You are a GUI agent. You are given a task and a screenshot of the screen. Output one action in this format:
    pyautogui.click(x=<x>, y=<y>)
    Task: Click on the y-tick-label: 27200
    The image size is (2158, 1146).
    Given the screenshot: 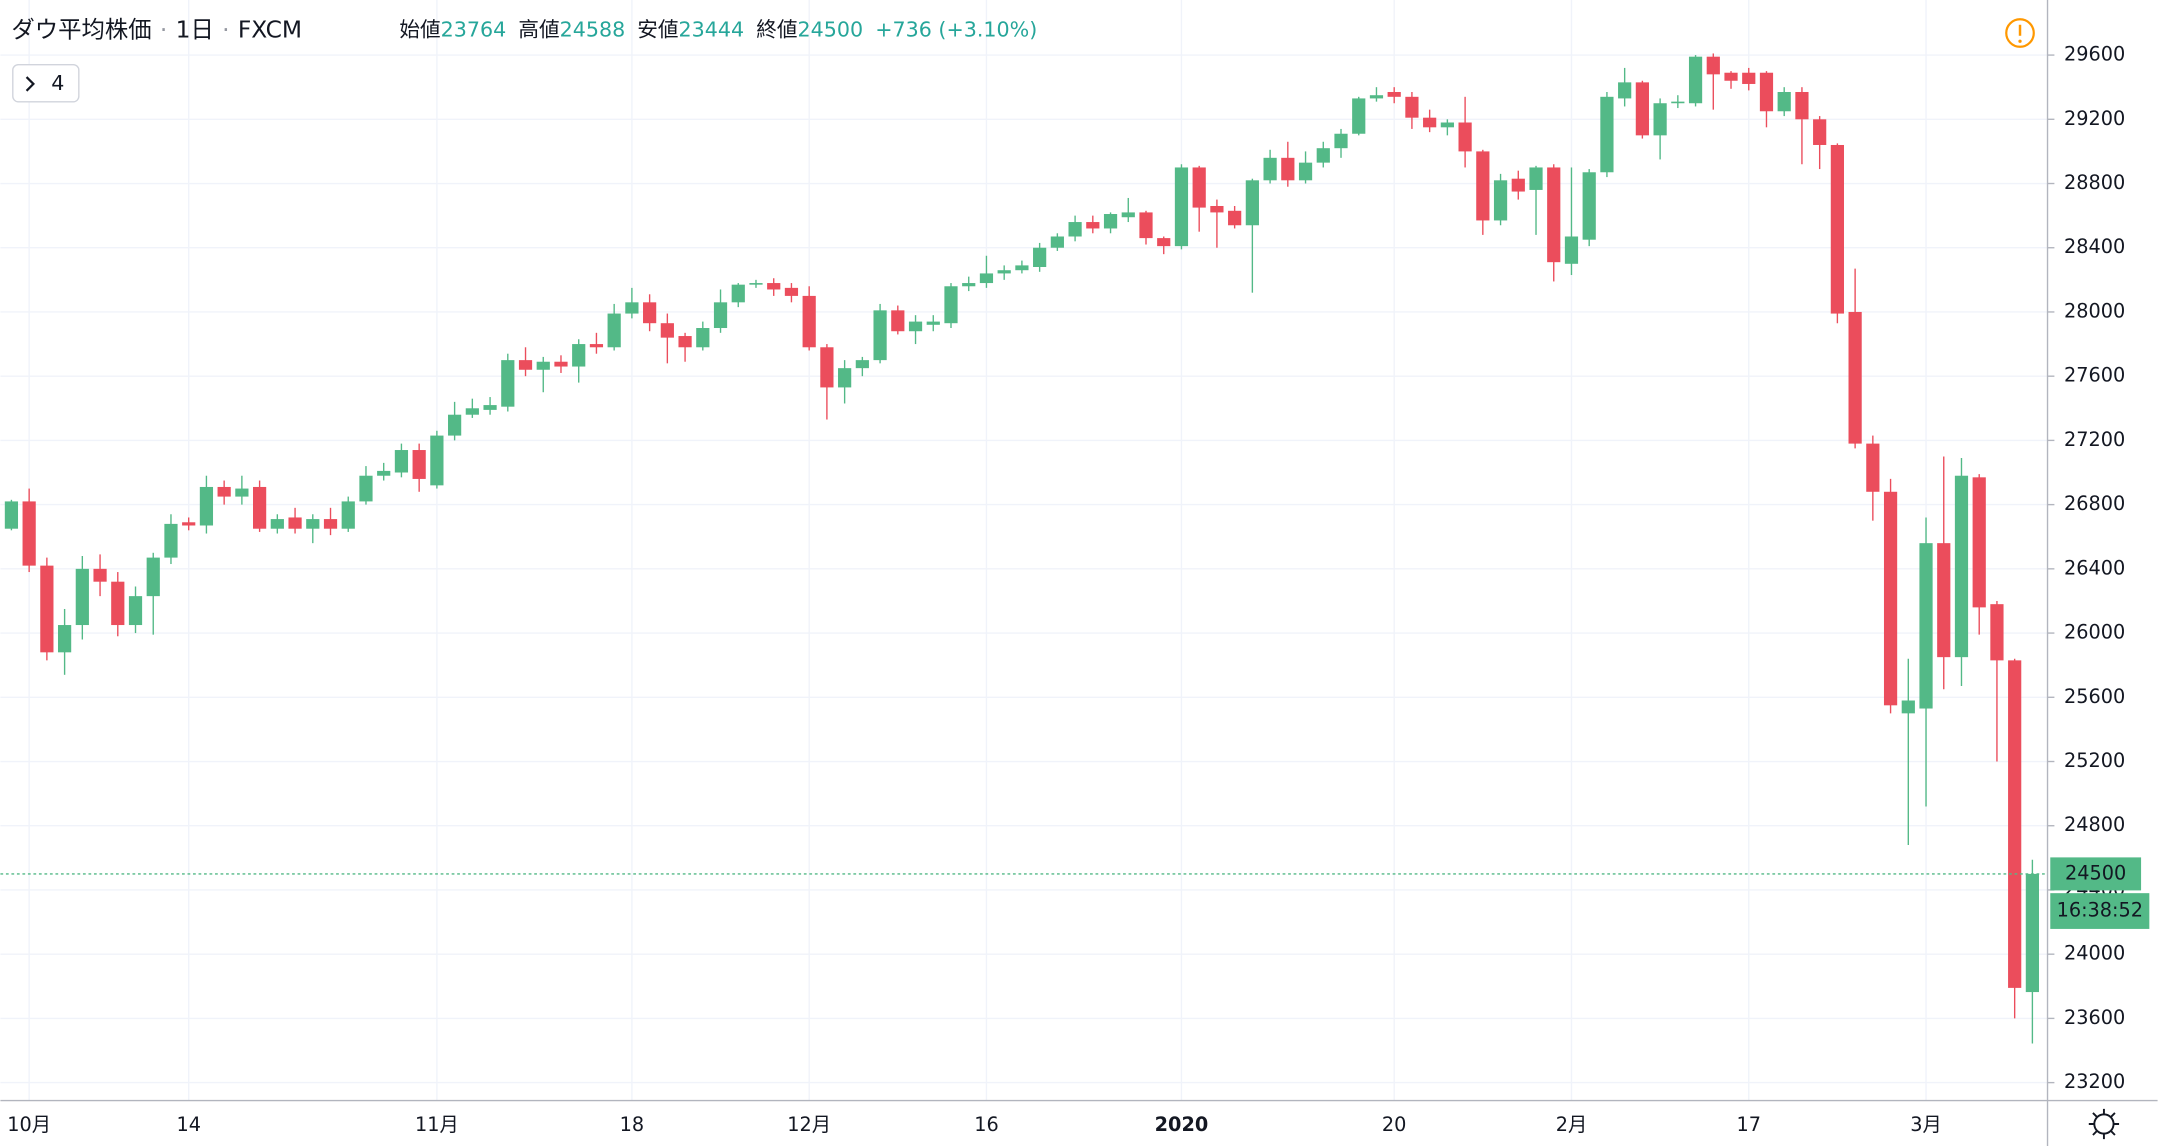 What is the action you would take?
    pyautogui.click(x=2094, y=439)
    